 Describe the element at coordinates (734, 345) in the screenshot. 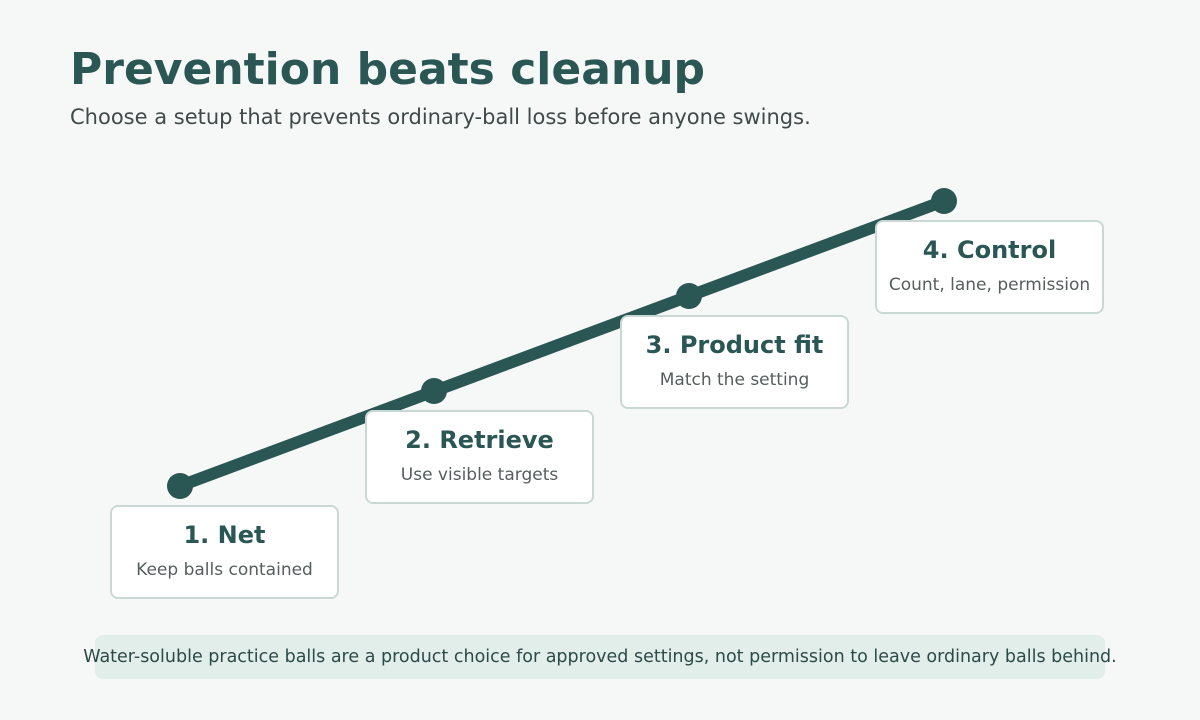

I see `step-title: 3. Product fit` at that location.